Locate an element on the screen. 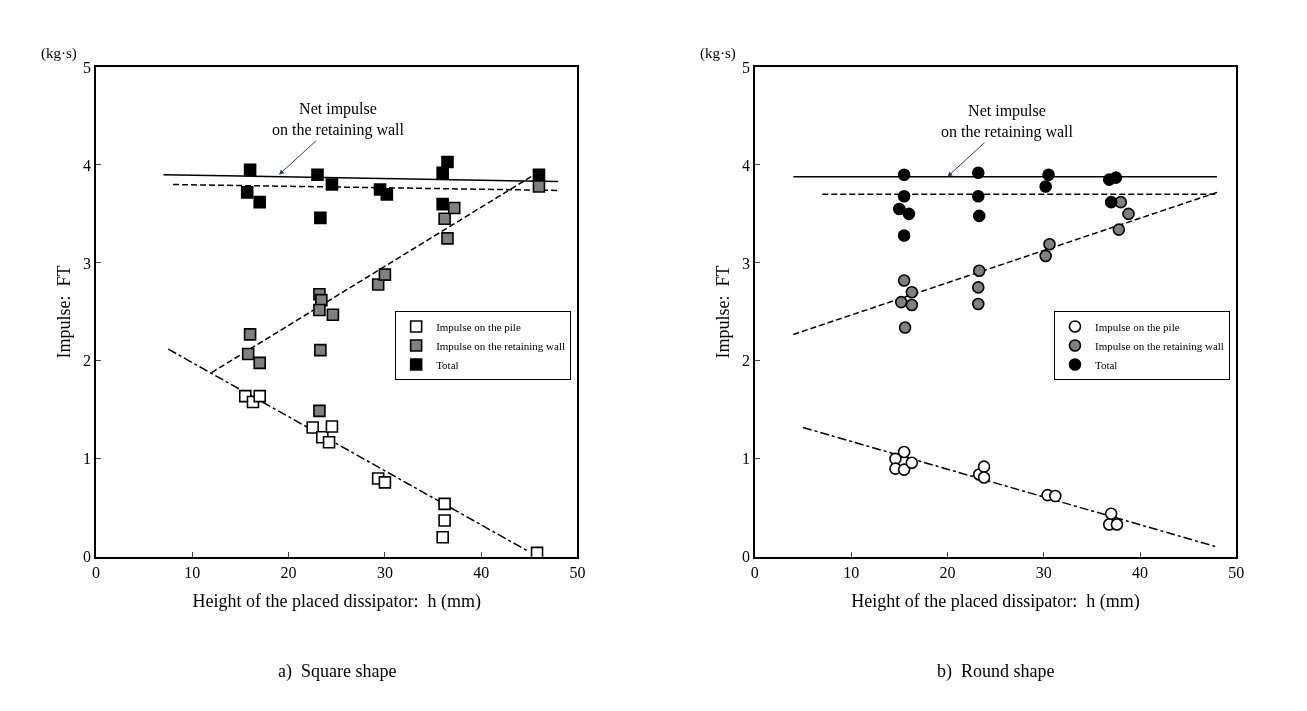 Image resolution: width=1307 pixels, height=711 pixels. text: a) Square shape is located at coordinates (337, 671).